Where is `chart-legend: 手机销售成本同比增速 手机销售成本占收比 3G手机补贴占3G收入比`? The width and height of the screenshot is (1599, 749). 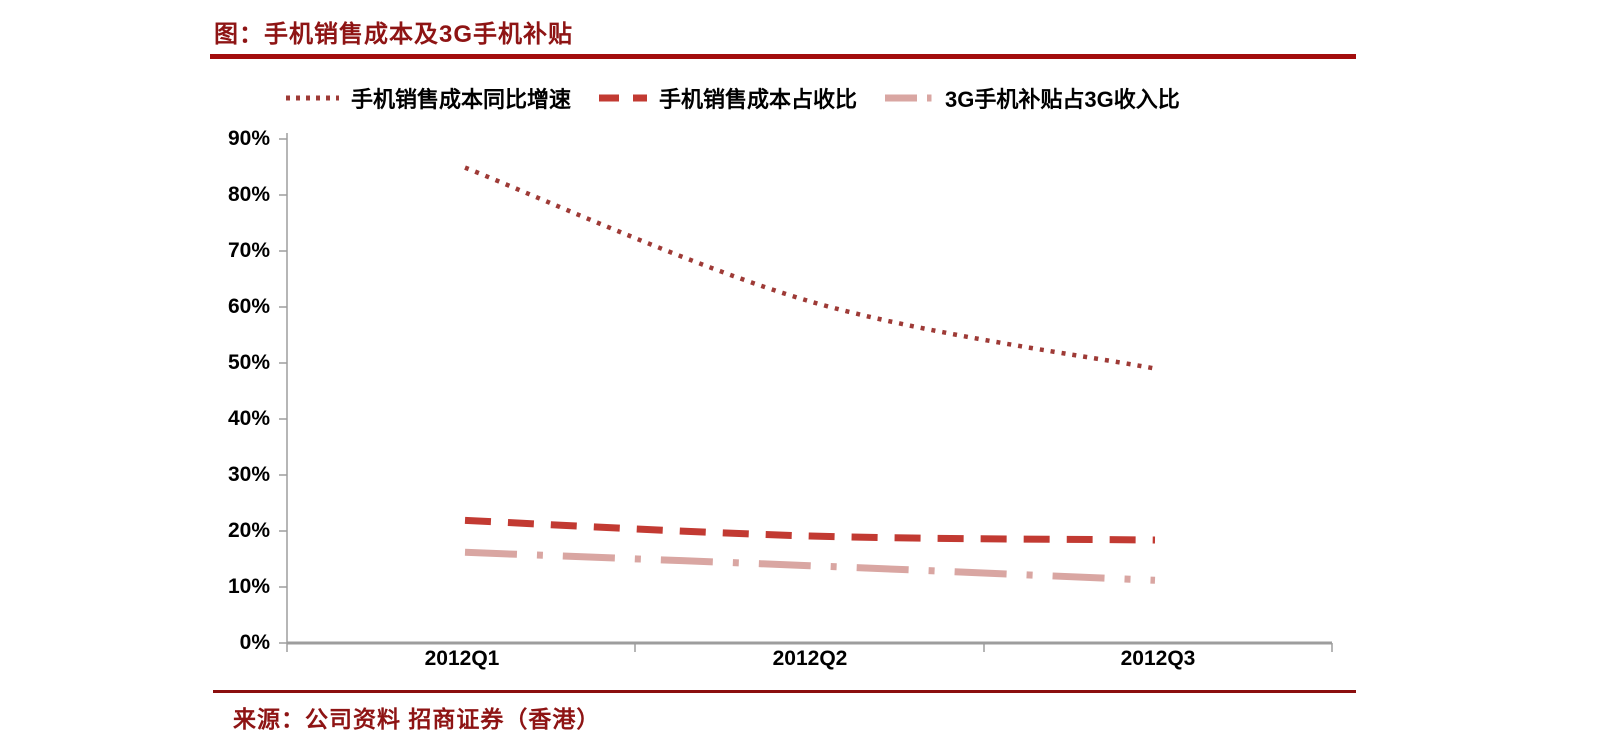 chart-legend: 手机销售成本同比增速 手机销售成本占收比 3G手机补贴占3G收入比 is located at coordinates (731, 98).